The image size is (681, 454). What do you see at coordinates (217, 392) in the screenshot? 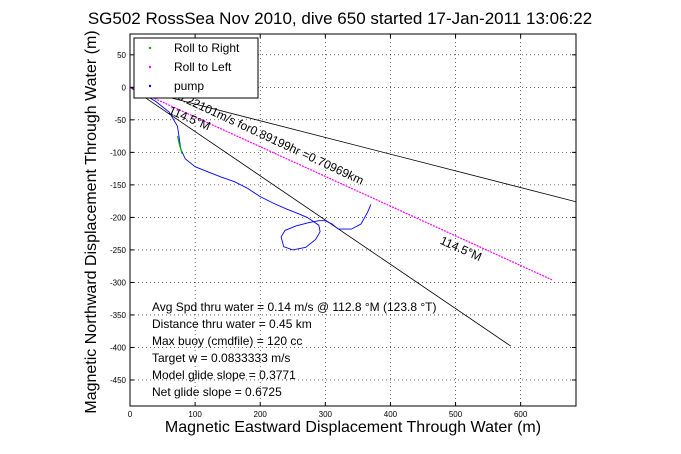
I see `stat-line: Net glide slope = 0.6725` at bounding box center [217, 392].